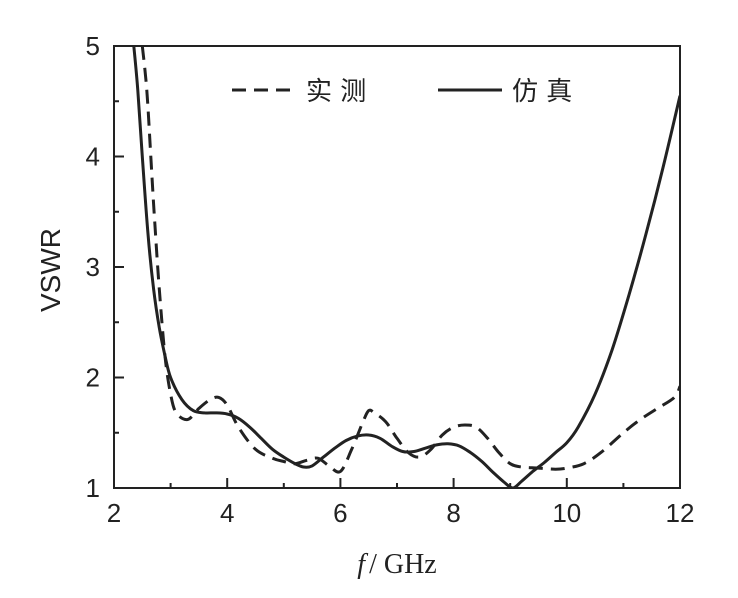 Image resolution: width=738 pixels, height=598 pixels. I want to click on y-tick-label: 4, so click(93, 157).